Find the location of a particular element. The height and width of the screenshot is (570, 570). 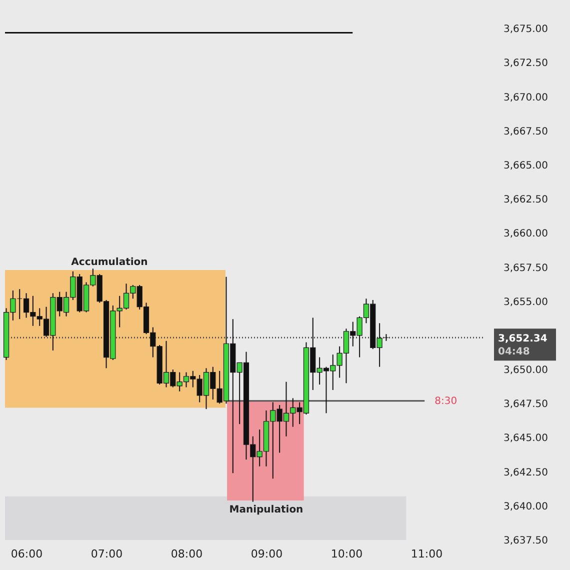

y-tick-label: 3,657.50 is located at coordinates (526, 268).